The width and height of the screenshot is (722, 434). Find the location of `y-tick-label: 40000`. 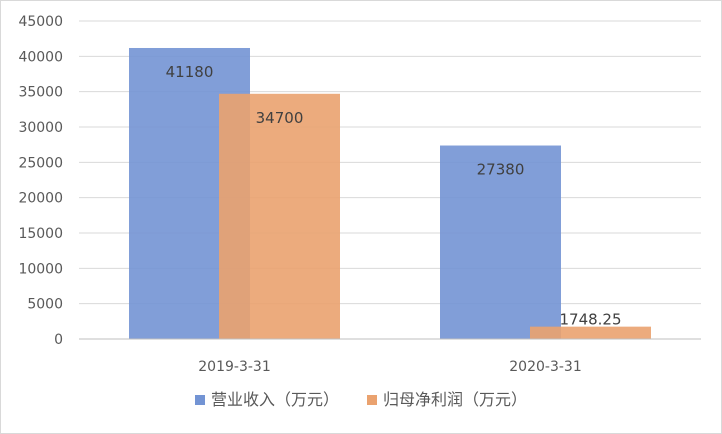

y-tick-label: 40000 is located at coordinates (40, 57).